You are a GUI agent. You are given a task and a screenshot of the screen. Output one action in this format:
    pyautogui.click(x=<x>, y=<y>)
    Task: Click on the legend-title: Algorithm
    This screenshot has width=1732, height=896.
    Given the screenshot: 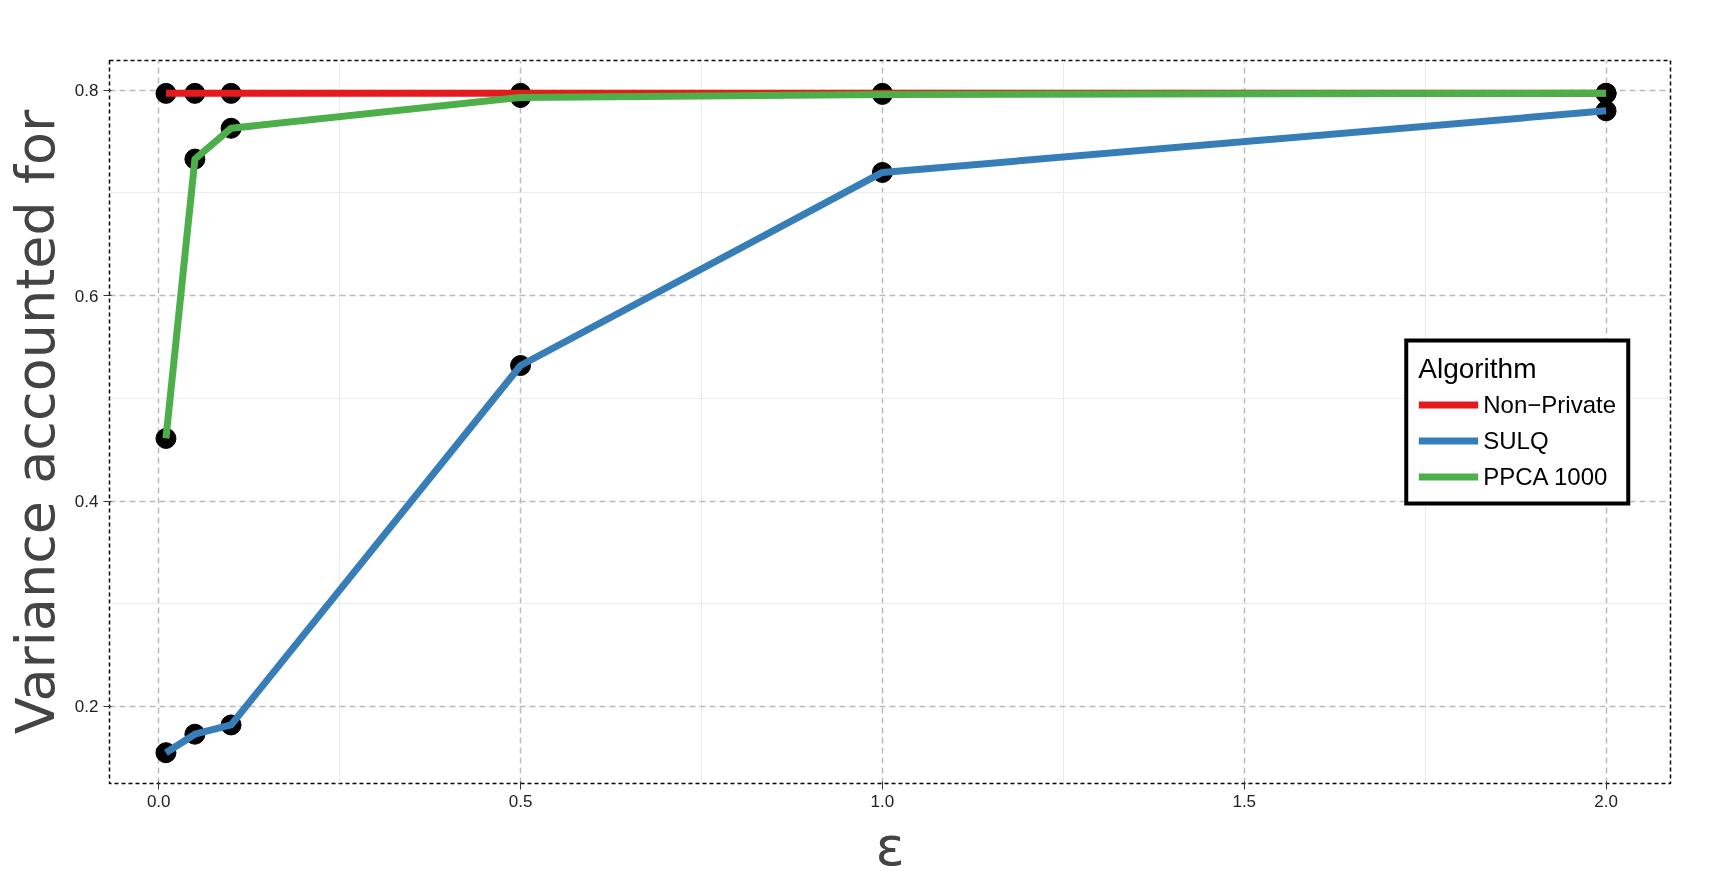 What is the action you would take?
    pyautogui.click(x=1478, y=368)
    